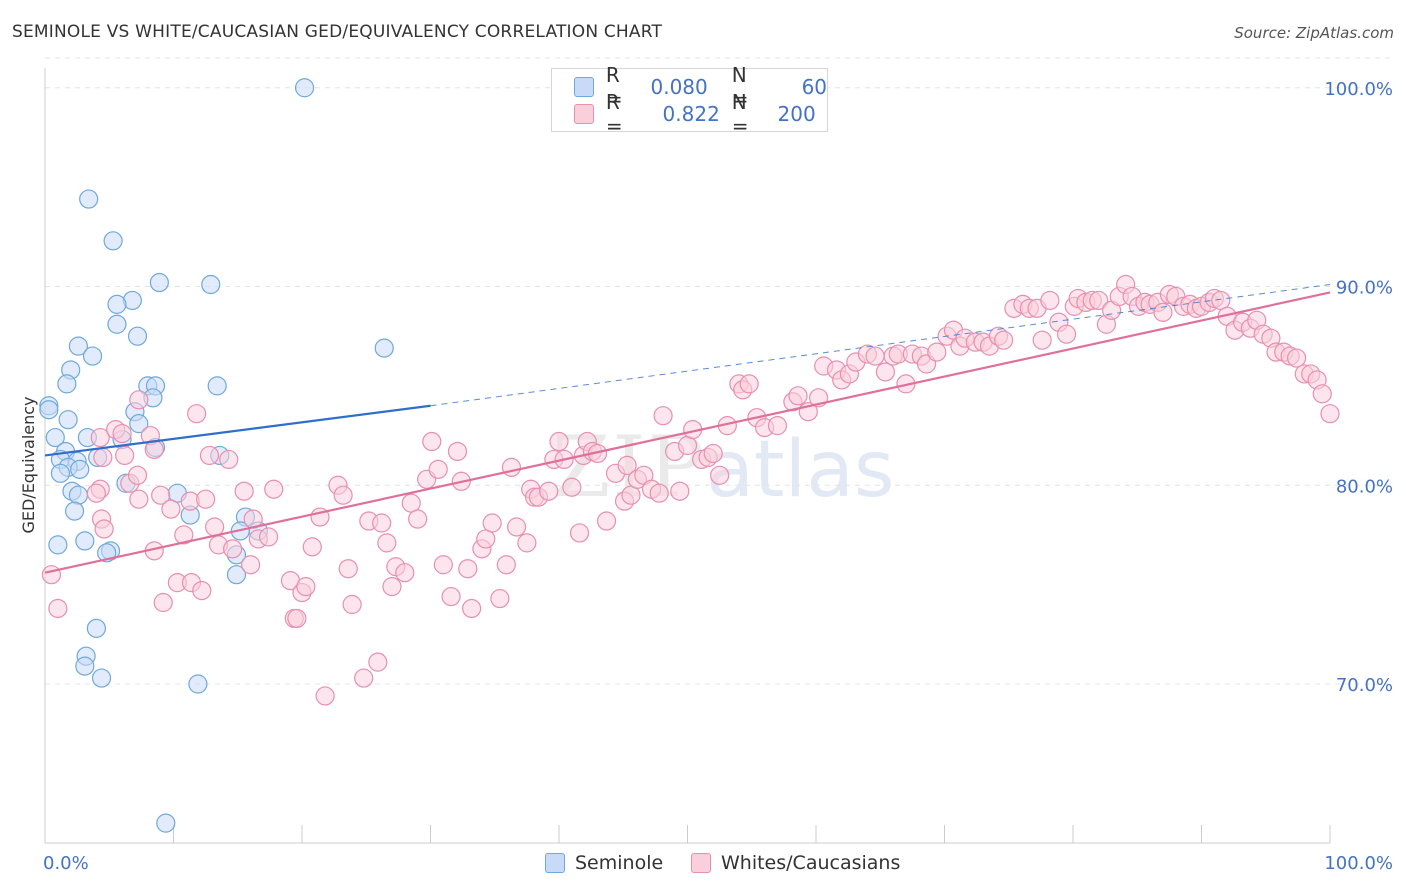 The width and height of the screenshot is (1406, 892). What do you see at coordinates (555, 863) in the screenshot?
I see `series-legend-swatch-seminole` at bounding box center [555, 863].